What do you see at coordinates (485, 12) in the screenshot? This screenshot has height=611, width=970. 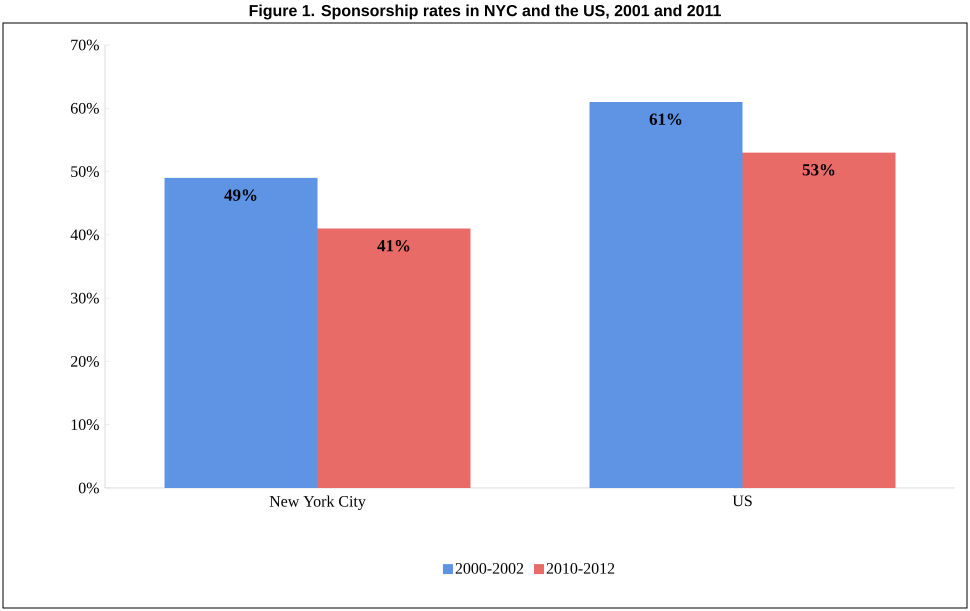 I see `chart-title: Figure 1. Sponsorship rates in NYC and the US, 2001 and 2011` at bounding box center [485, 12].